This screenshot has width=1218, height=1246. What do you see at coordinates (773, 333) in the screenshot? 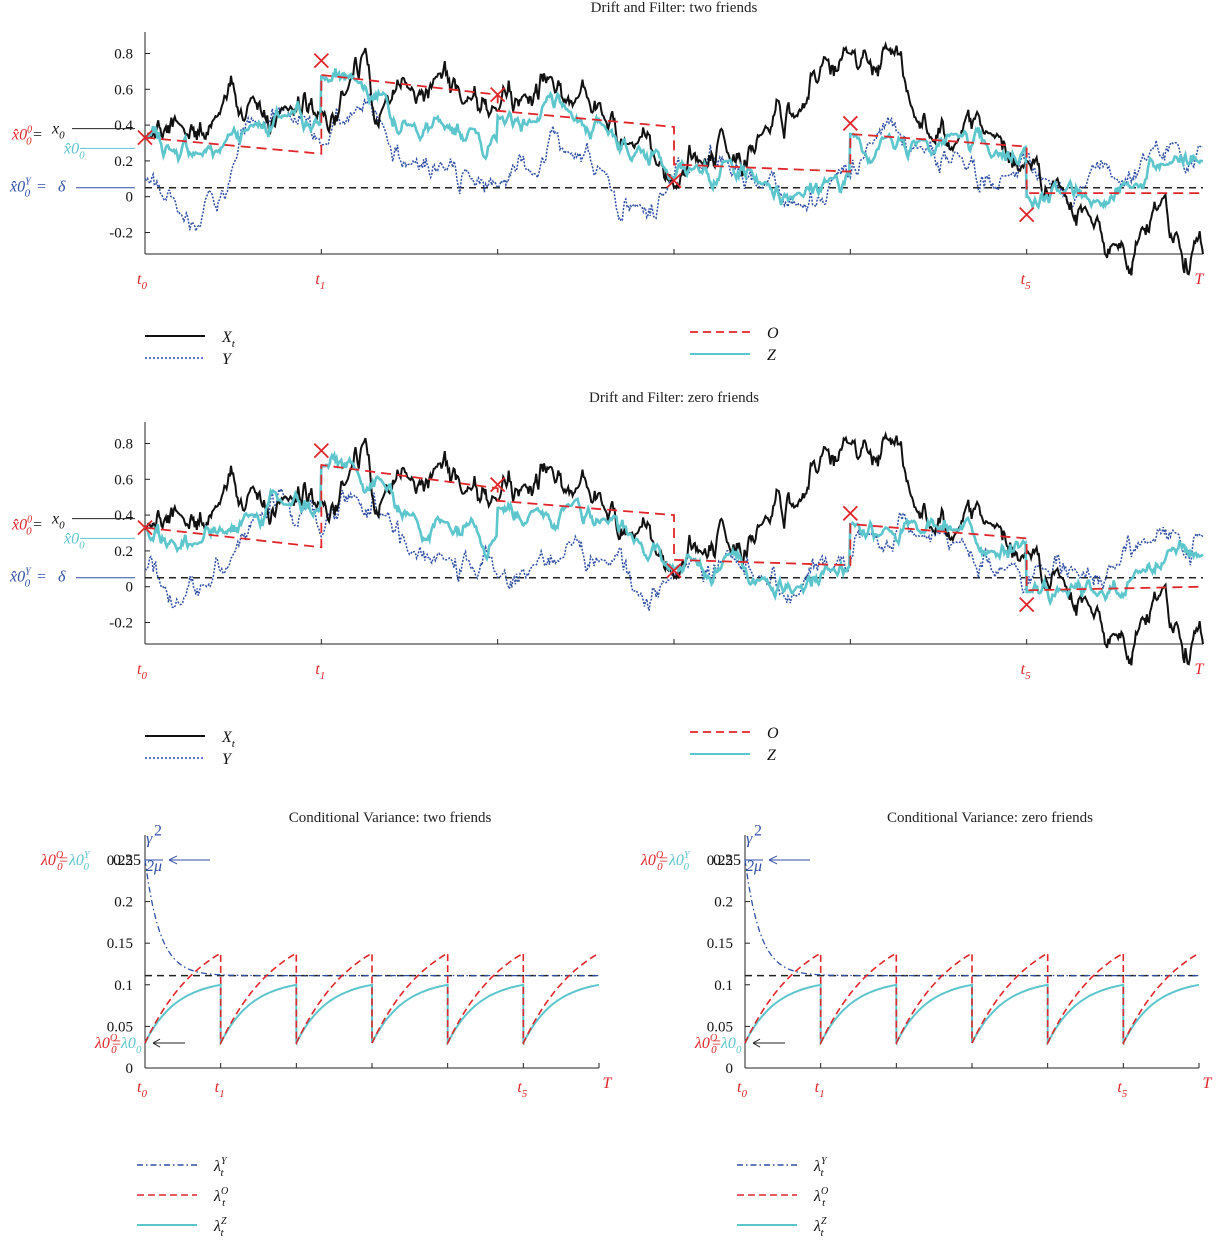
I see `legend-label-O: O` at bounding box center [773, 333].